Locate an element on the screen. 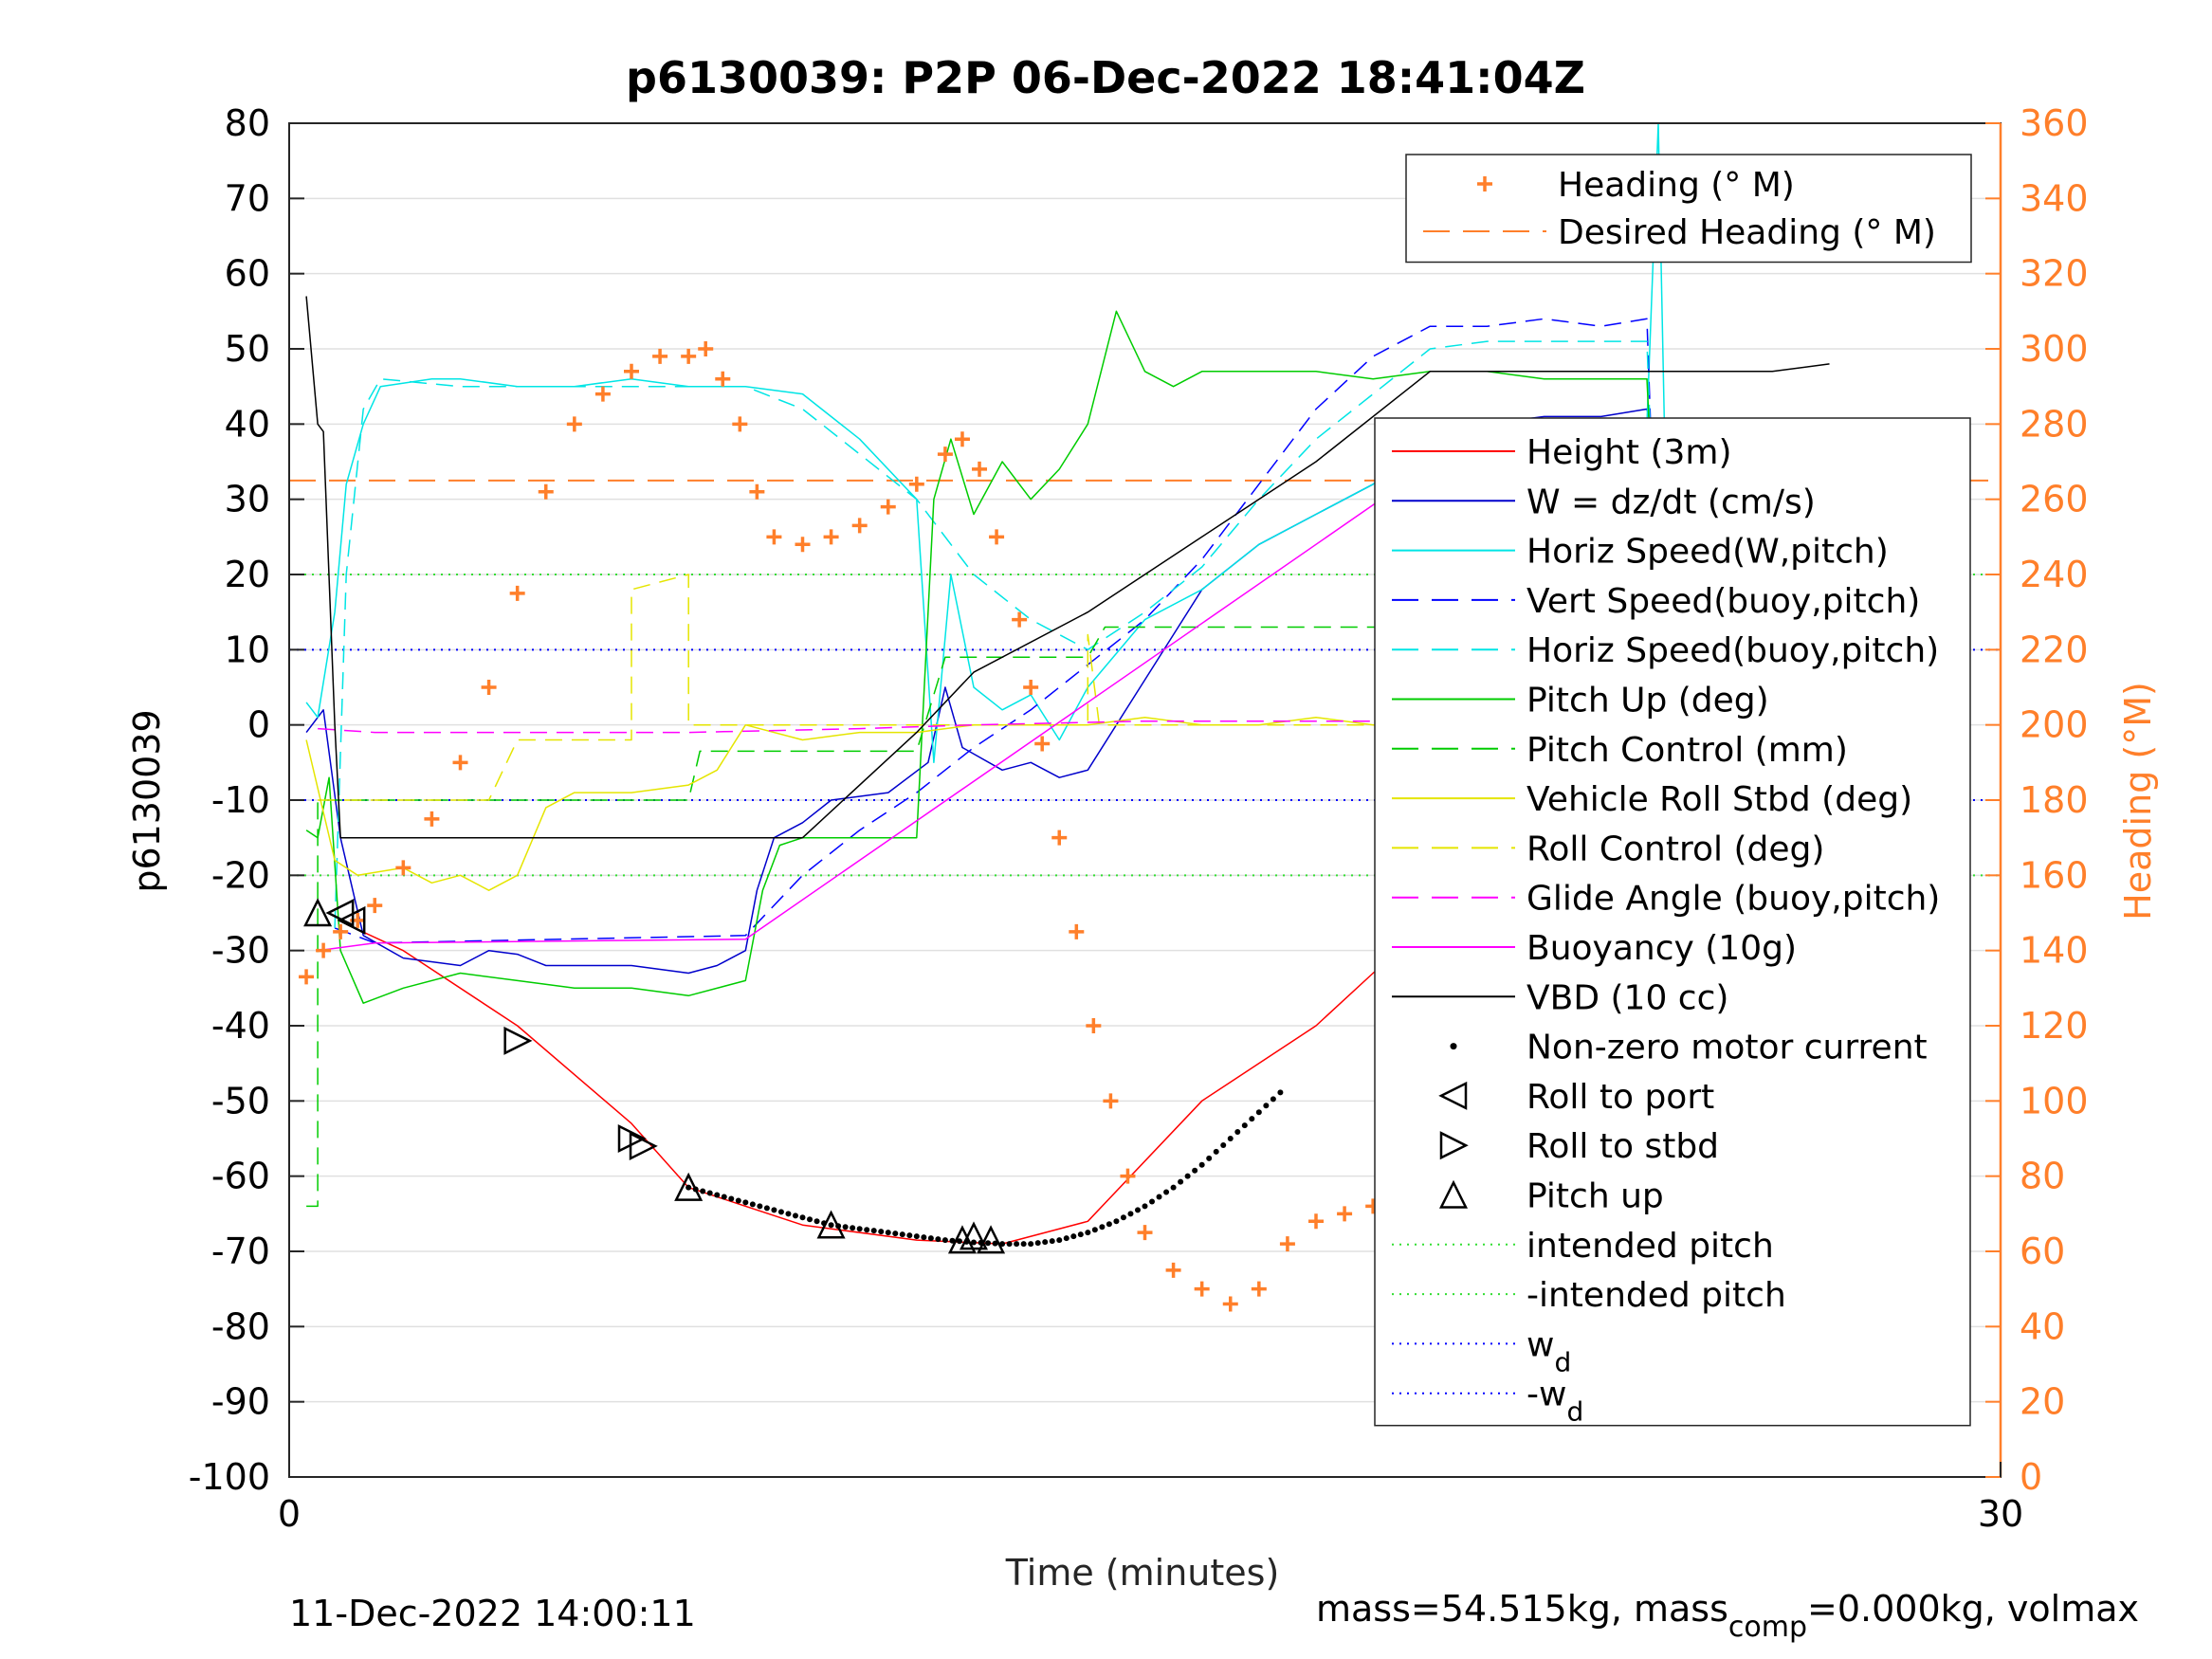  y-tick-label: -40 is located at coordinates (240, 1026).